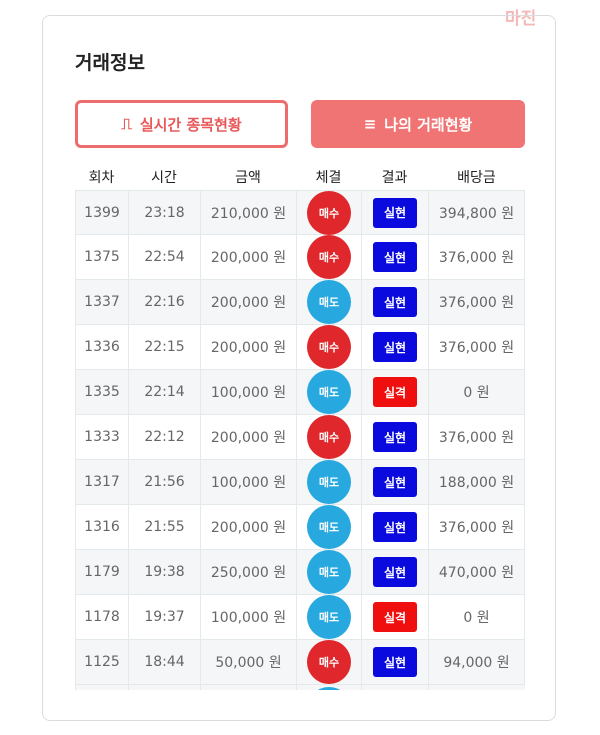 Image resolution: width=600 pixels, height=735 pixels. What do you see at coordinates (248, 213) in the screenshot?
I see `cell-text: 210,000 원` at bounding box center [248, 213].